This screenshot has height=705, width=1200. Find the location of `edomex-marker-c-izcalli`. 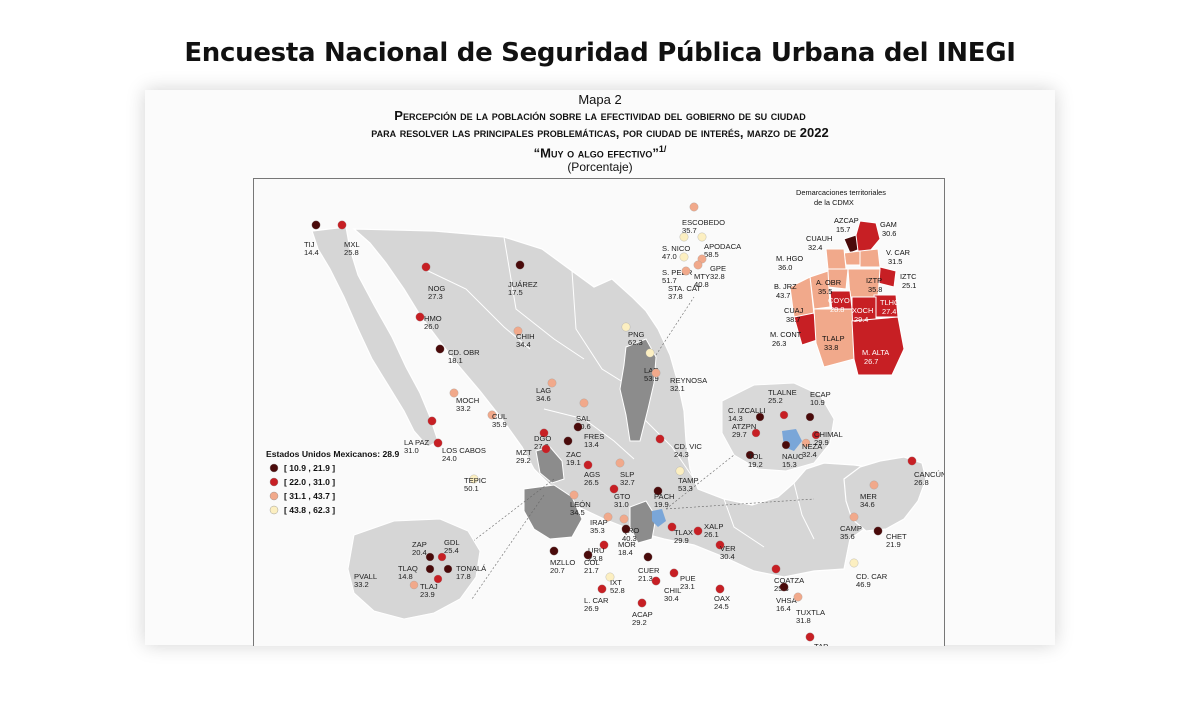

edomex-marker-c-izcalli is located at coordinates (760, 417).